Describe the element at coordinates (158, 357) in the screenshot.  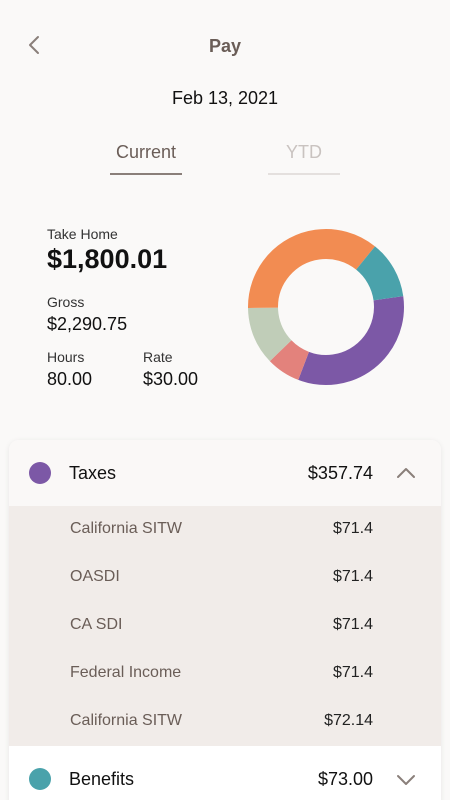
I see `rate-label: Rate` at that location.